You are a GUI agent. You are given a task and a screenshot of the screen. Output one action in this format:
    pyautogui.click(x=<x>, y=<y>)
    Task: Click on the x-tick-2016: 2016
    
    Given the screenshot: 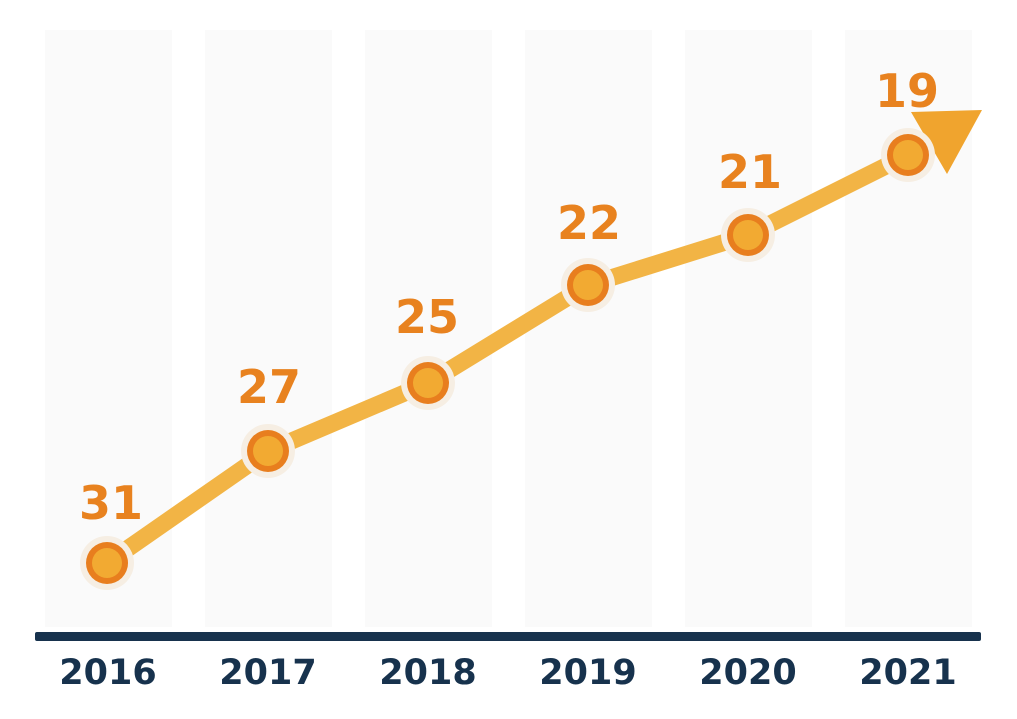 What is the action you would take?
    pyautogui.click(x=108, y=673)
    